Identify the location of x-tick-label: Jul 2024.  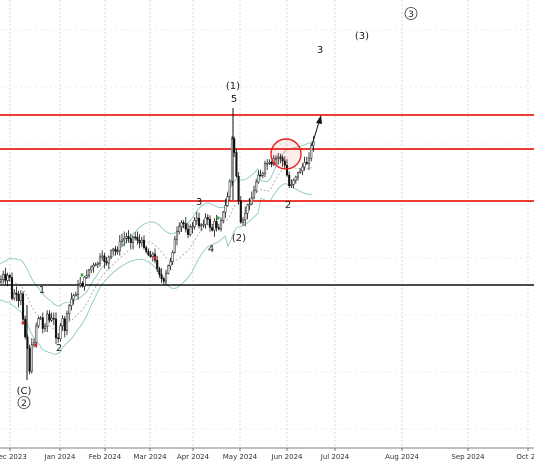
(335, 457).